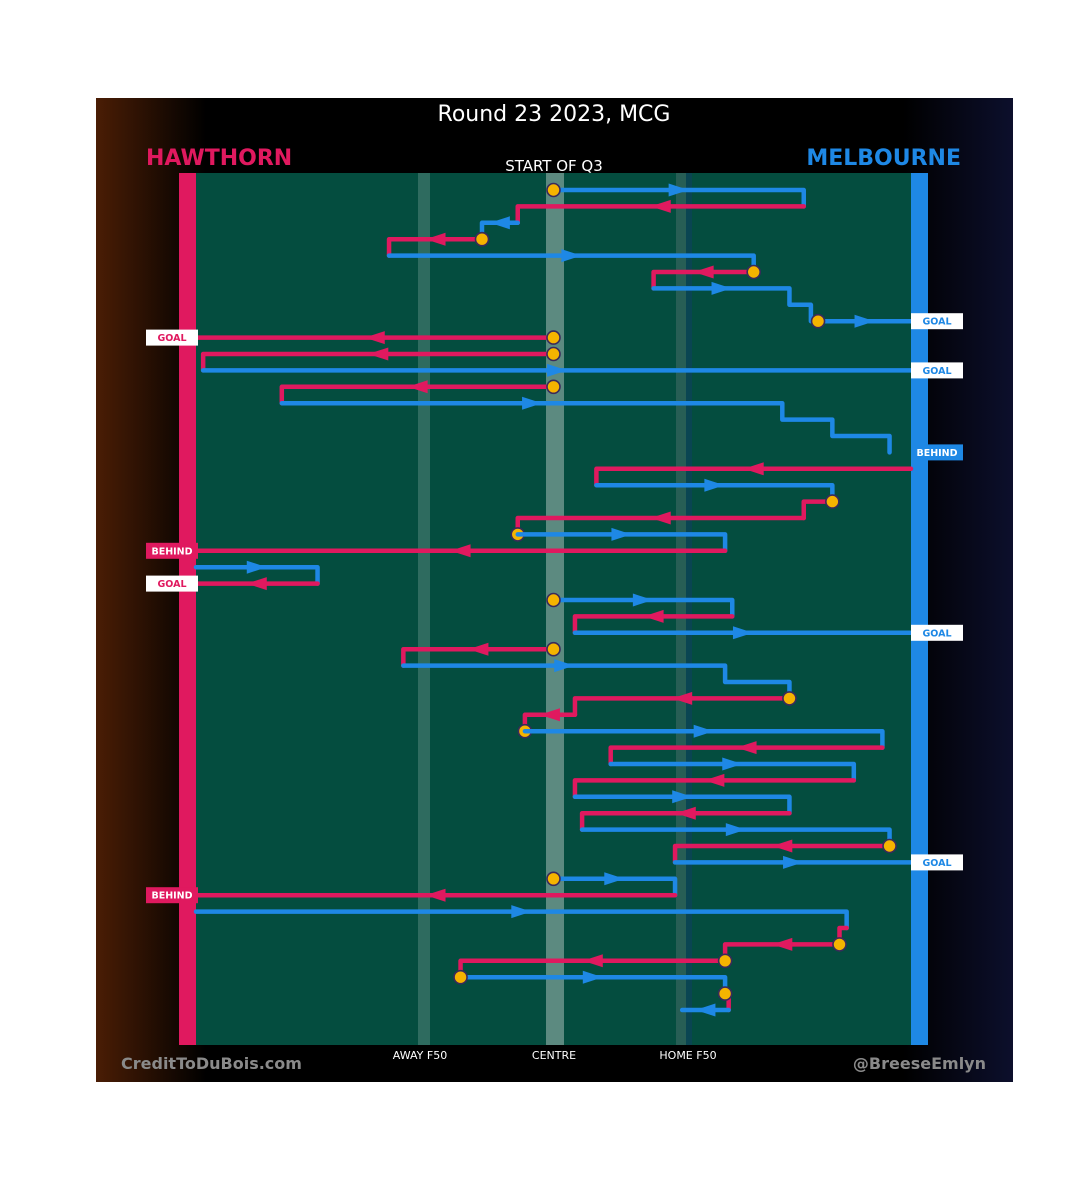  What do you see at coordinates (919, 1063) in the screenshot?
I see `credit-right: @BreeseEmlyn` at bounding box center [919, 1063].